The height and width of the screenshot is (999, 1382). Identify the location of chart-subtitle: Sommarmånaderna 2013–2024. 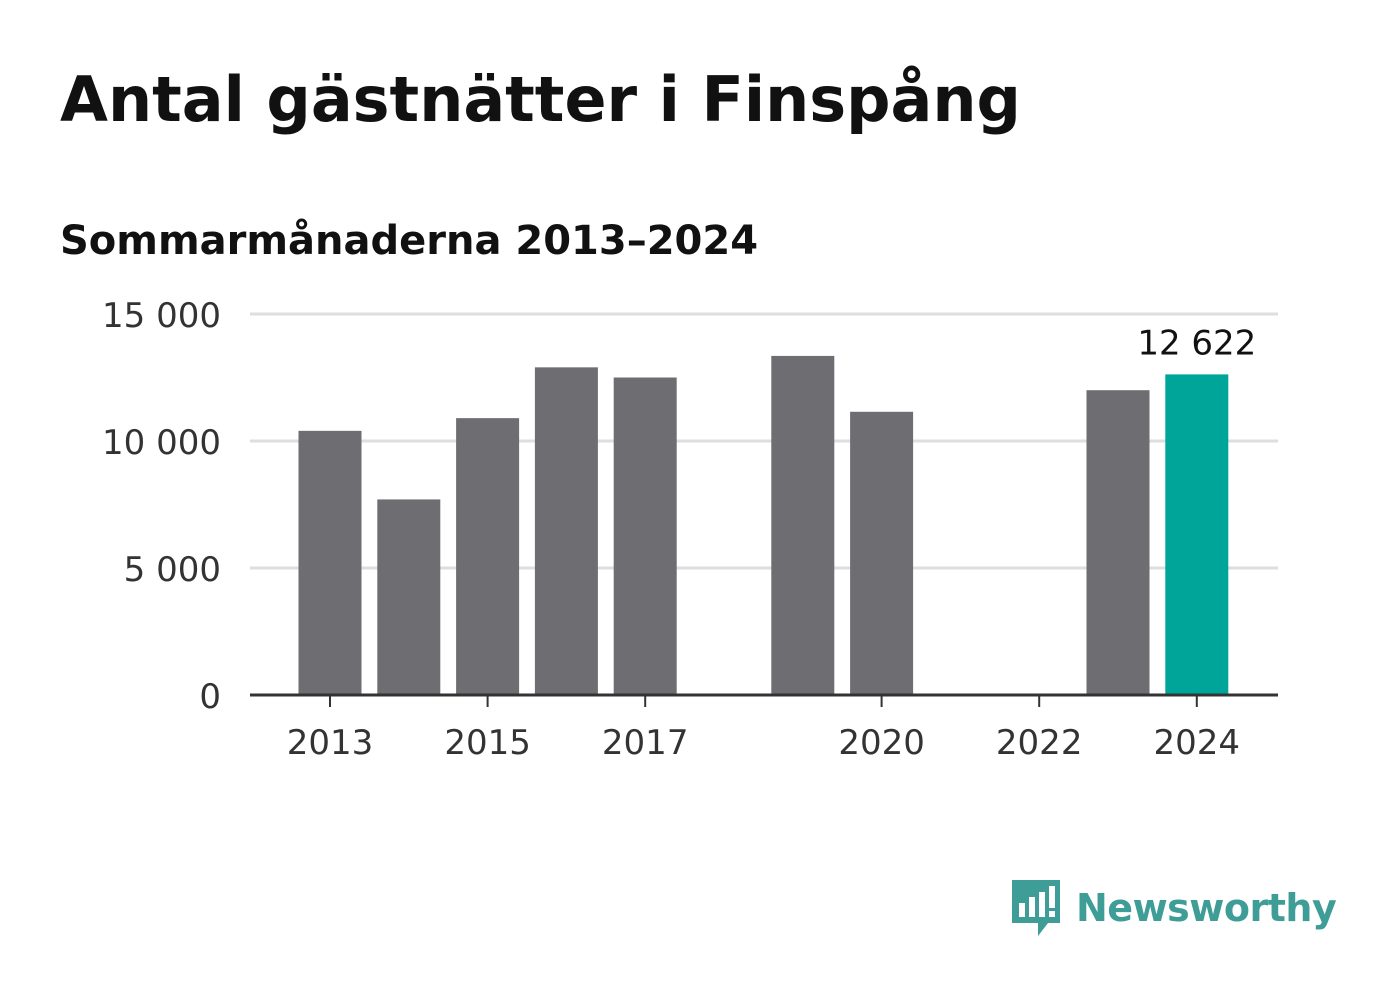
(409, 241).